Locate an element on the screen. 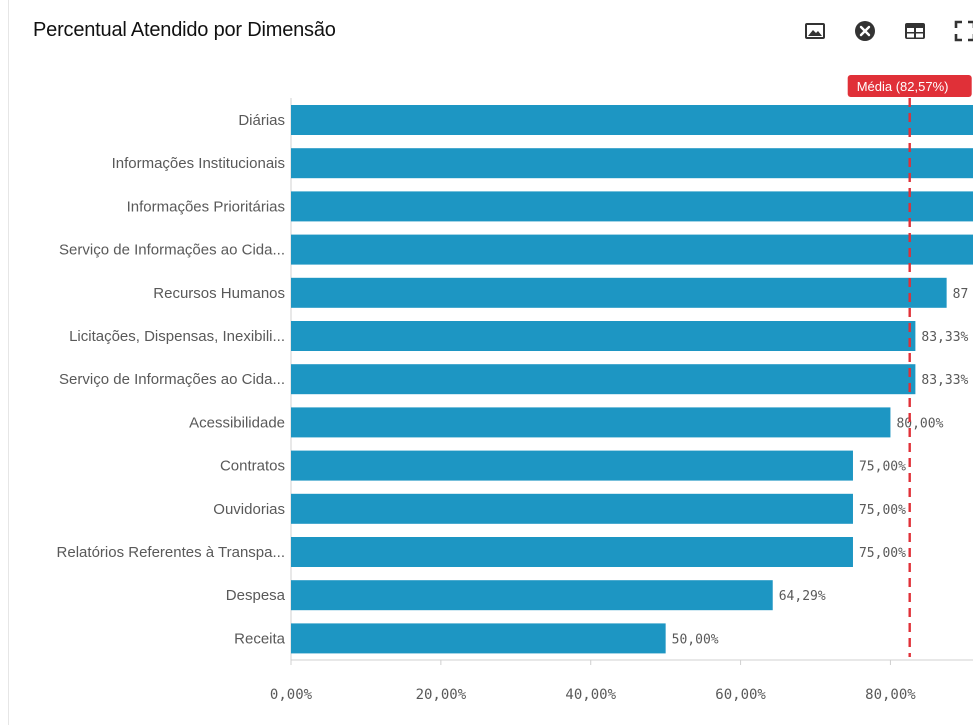 The height and width of the screenshot is (725, 973). data-table-button is located at coordinates (915, 31).